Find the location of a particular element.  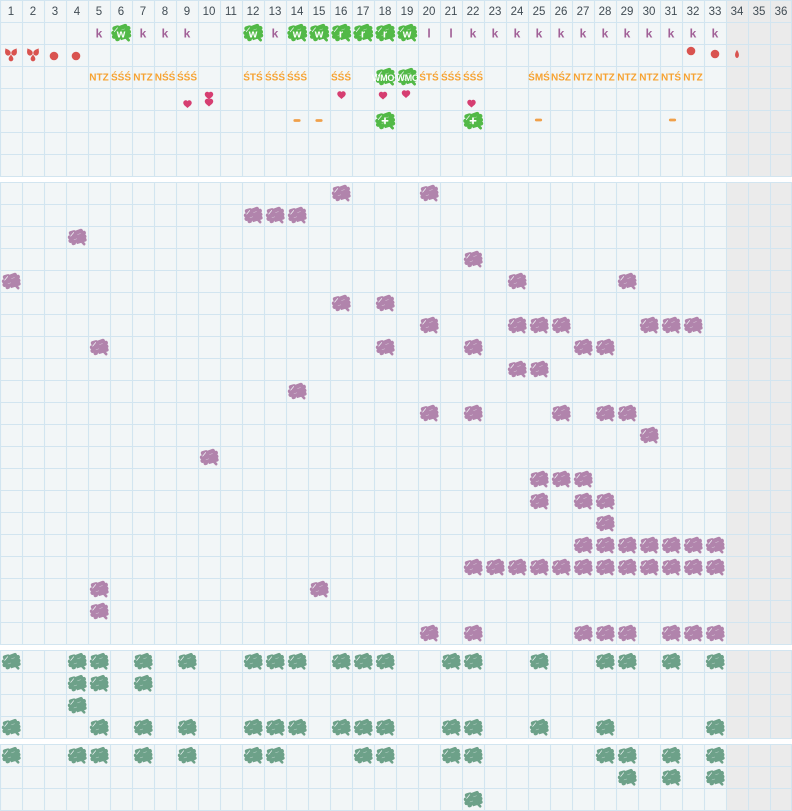

svg-text: 15 is located at coordinates (319, 12).